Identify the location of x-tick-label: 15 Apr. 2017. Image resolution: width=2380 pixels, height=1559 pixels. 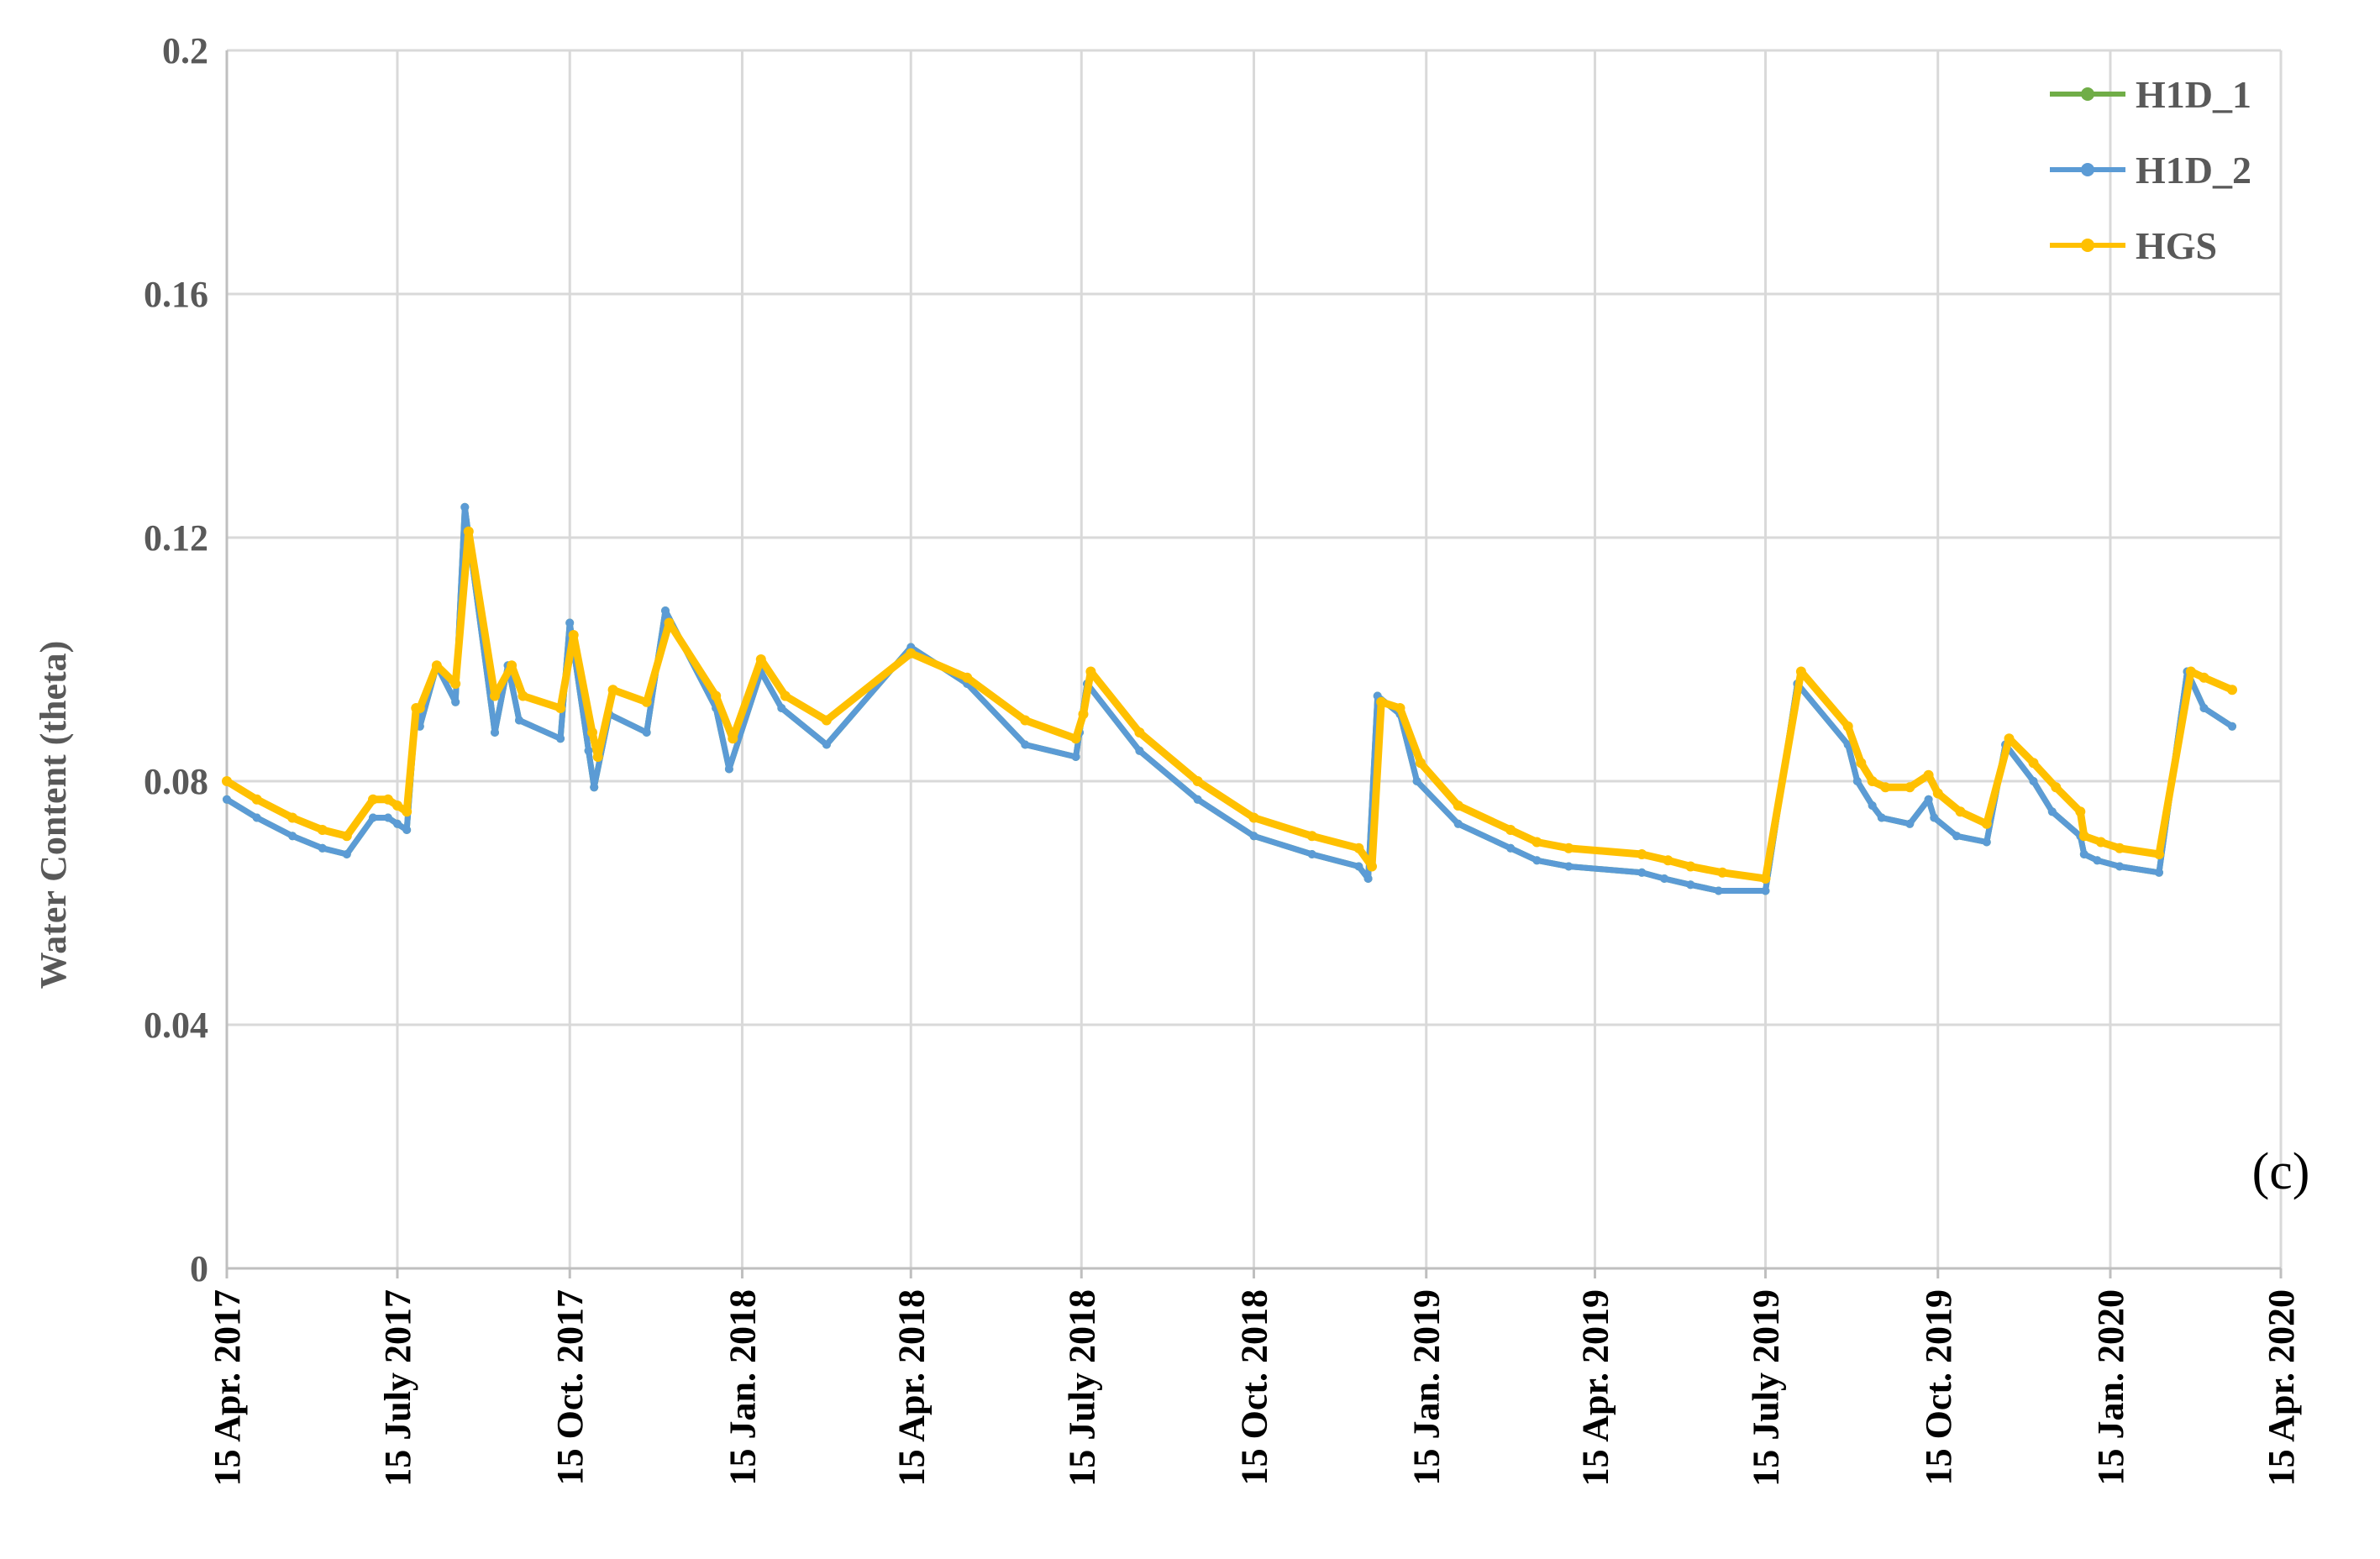
(227, 1387).